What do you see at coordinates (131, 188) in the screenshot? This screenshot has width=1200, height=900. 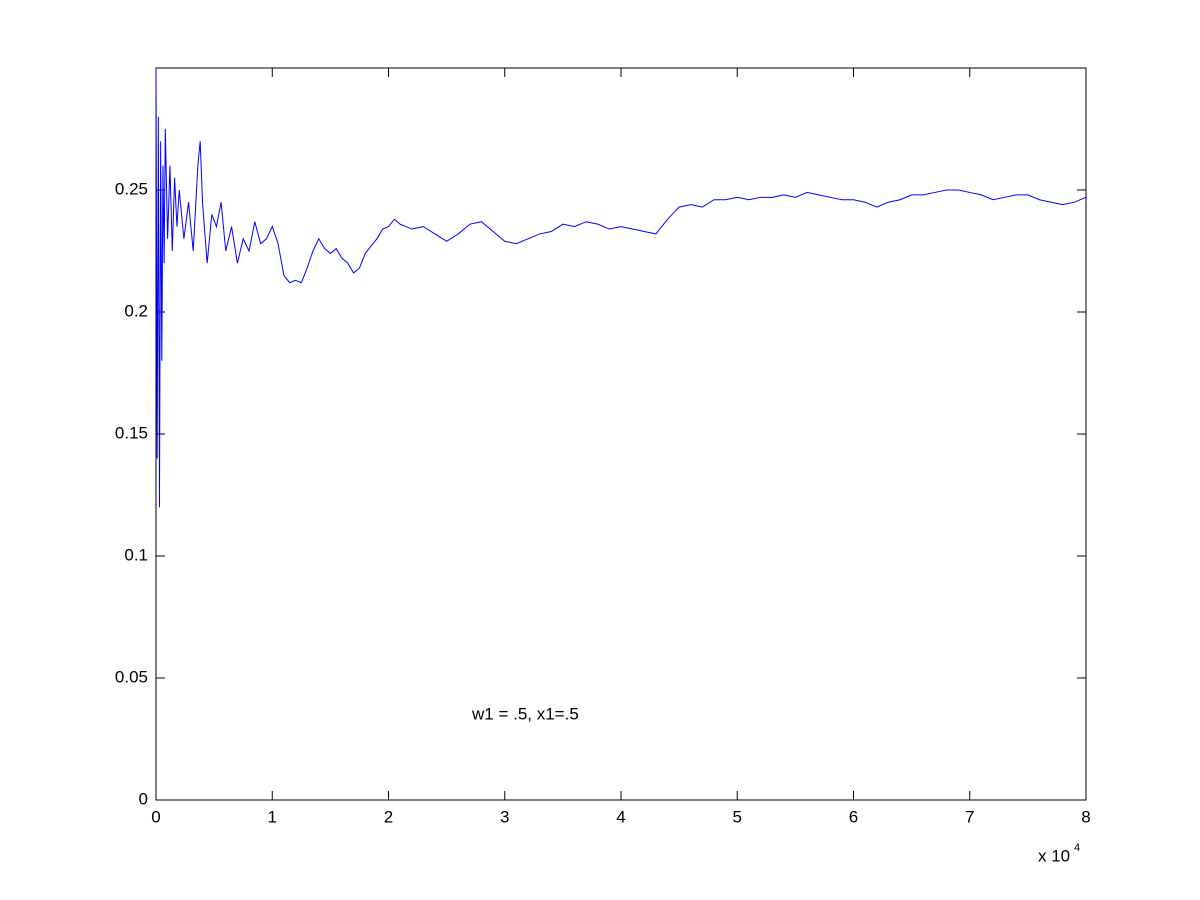 I see `y-tick-label: 0.25` at bounding box center [131, 188].